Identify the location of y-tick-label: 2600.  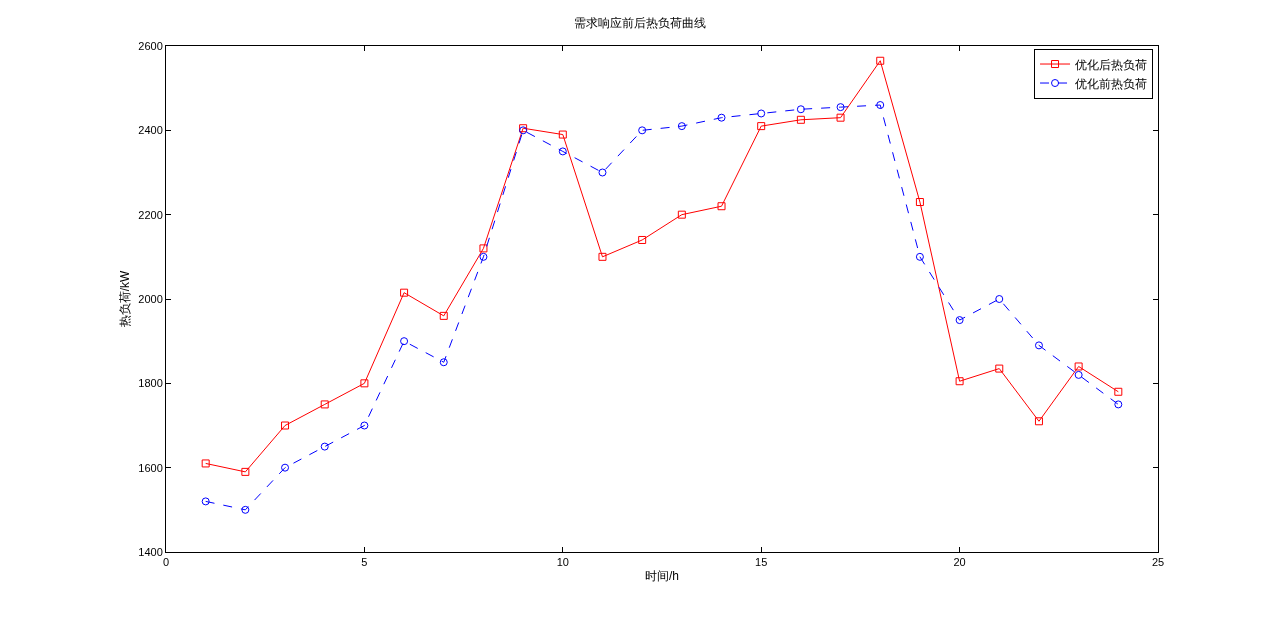
(150, 45).